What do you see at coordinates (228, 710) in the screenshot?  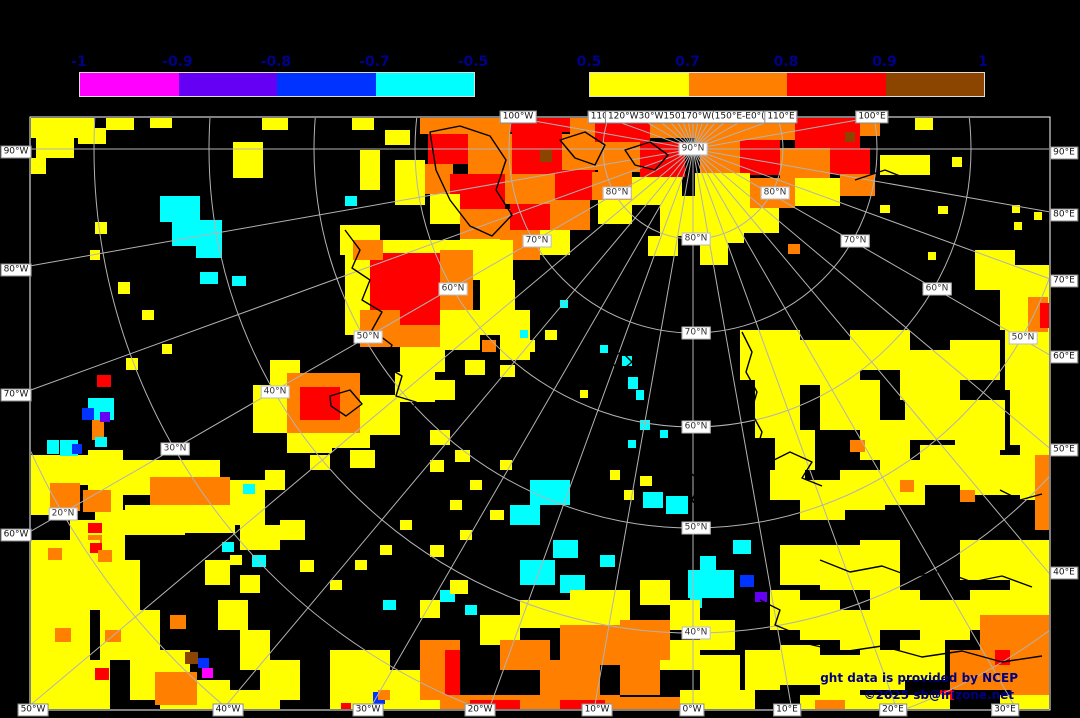 I see `lon-label-bottom: 40°W` at bounding box center [228, 710].